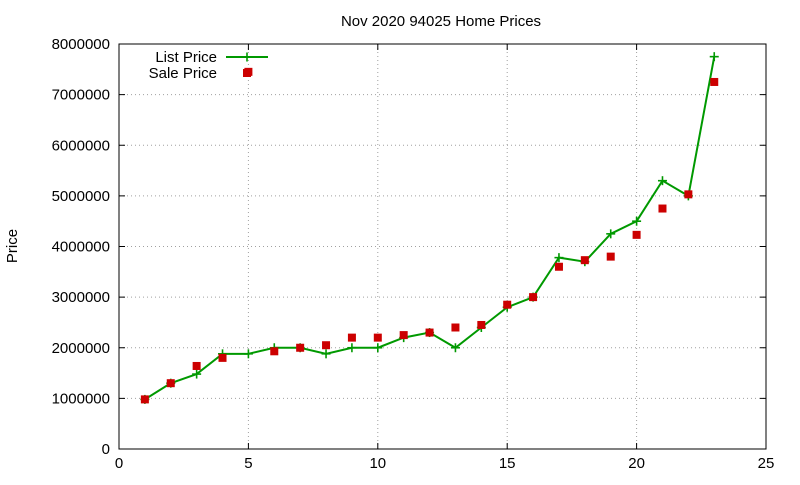  I want to click on y-tick-label: 0, so click(106, 449).